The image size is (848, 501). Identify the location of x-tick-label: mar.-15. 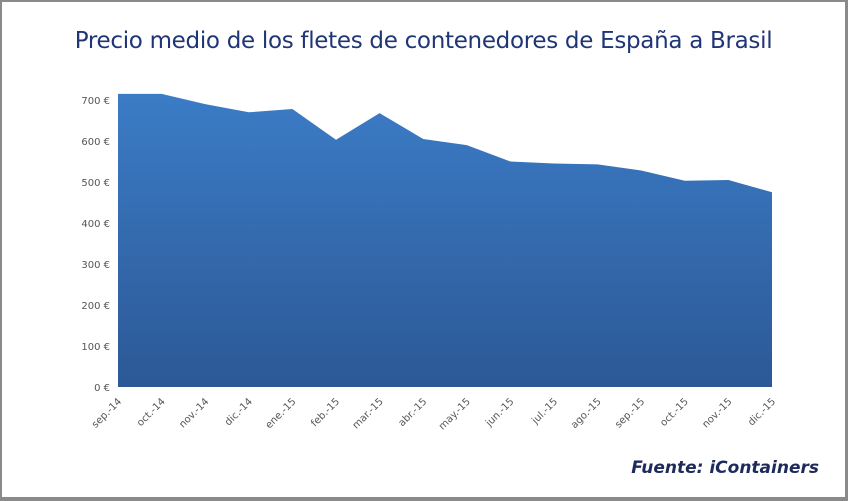
(368, 413).